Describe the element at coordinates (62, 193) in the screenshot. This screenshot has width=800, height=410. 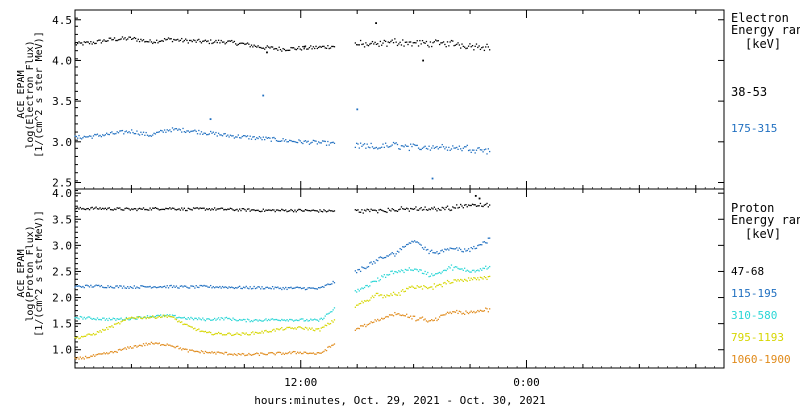
I see `y-tick-label: 4.0` at that location.